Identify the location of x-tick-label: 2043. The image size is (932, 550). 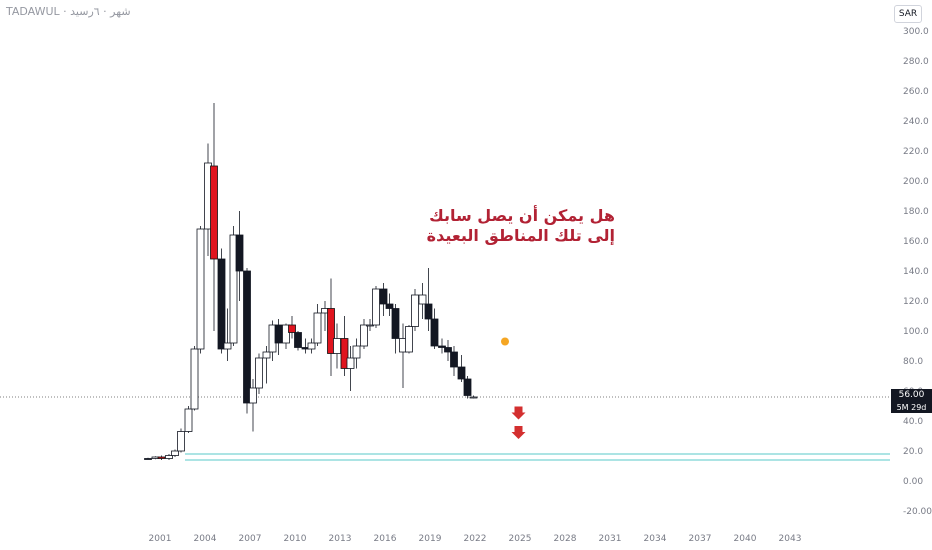
(790, 539).